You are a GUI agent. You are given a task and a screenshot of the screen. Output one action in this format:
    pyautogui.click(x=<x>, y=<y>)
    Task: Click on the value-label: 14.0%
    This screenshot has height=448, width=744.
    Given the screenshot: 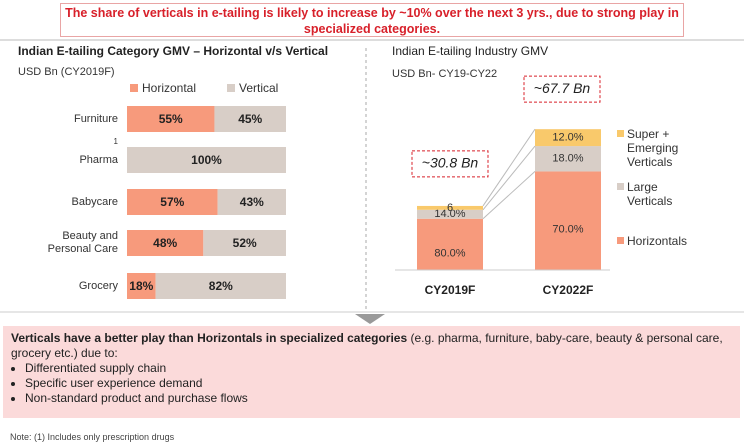 What is the action you would take?
    pyautogui.click(x=449, y=214)
    